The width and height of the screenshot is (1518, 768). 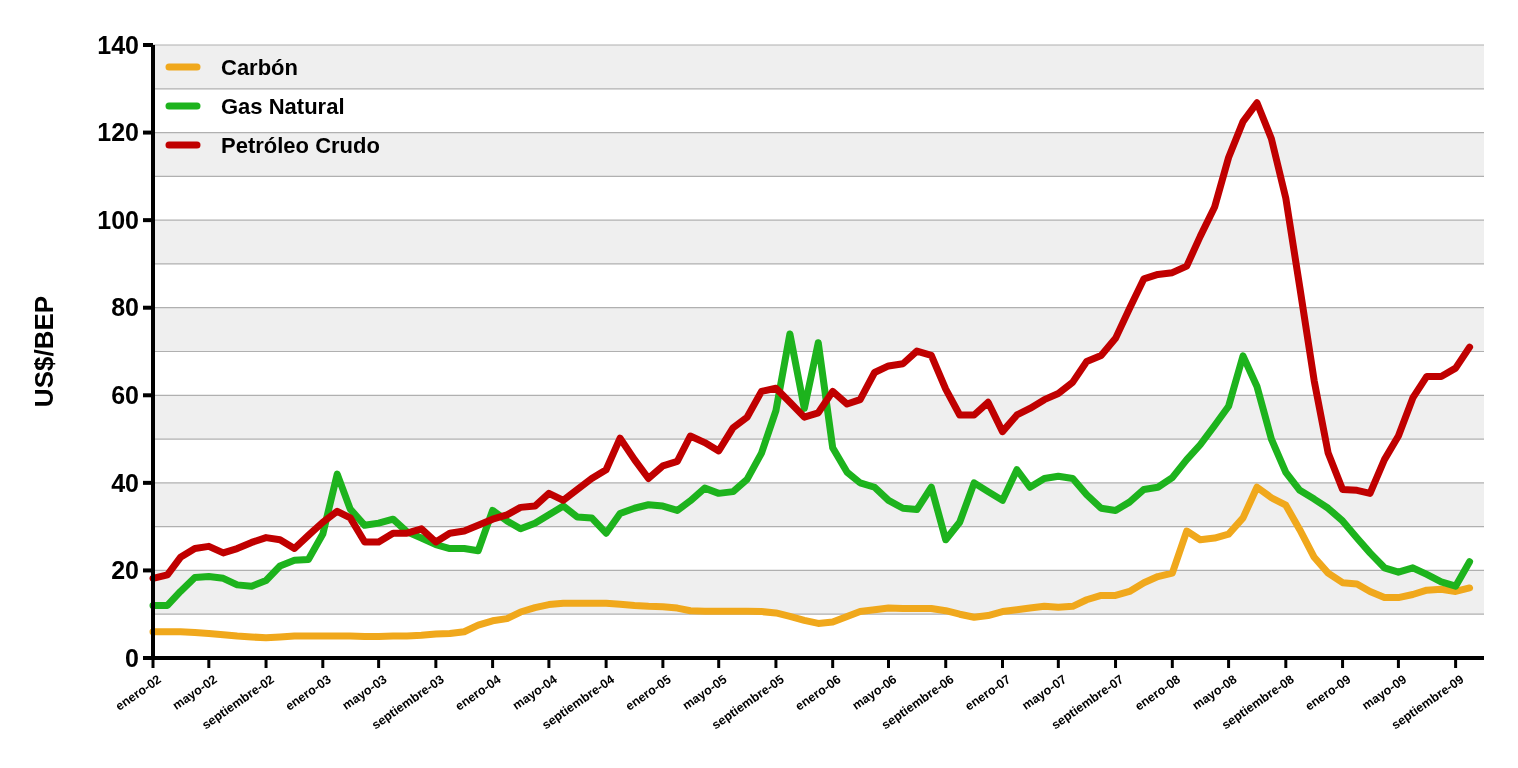 What do you see at coordinates (283, 106) in the screenshot?
I see `legend-label: Gas Natural` at bounding box center [283, 106].